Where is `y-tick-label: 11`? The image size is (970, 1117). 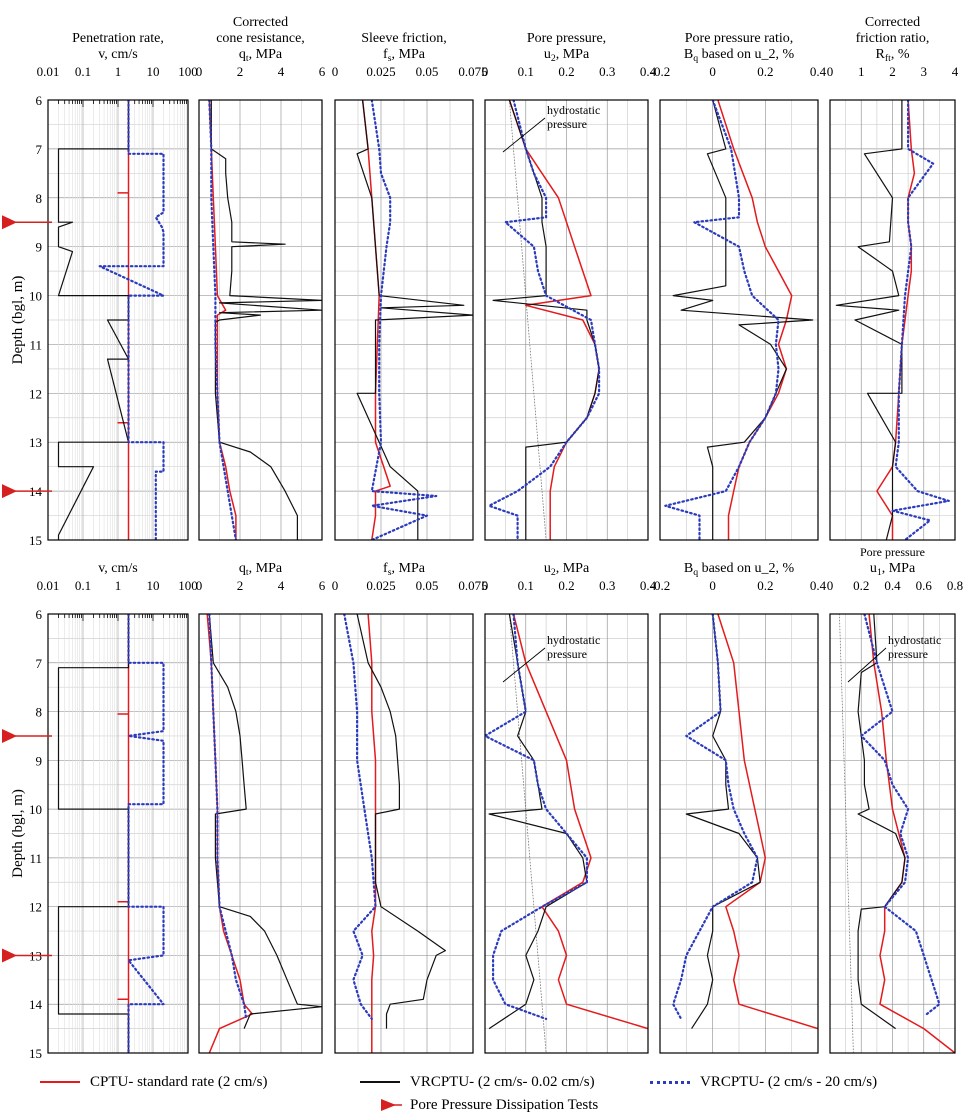 y-tick-label: 11 is located at coordinates (35, 344).